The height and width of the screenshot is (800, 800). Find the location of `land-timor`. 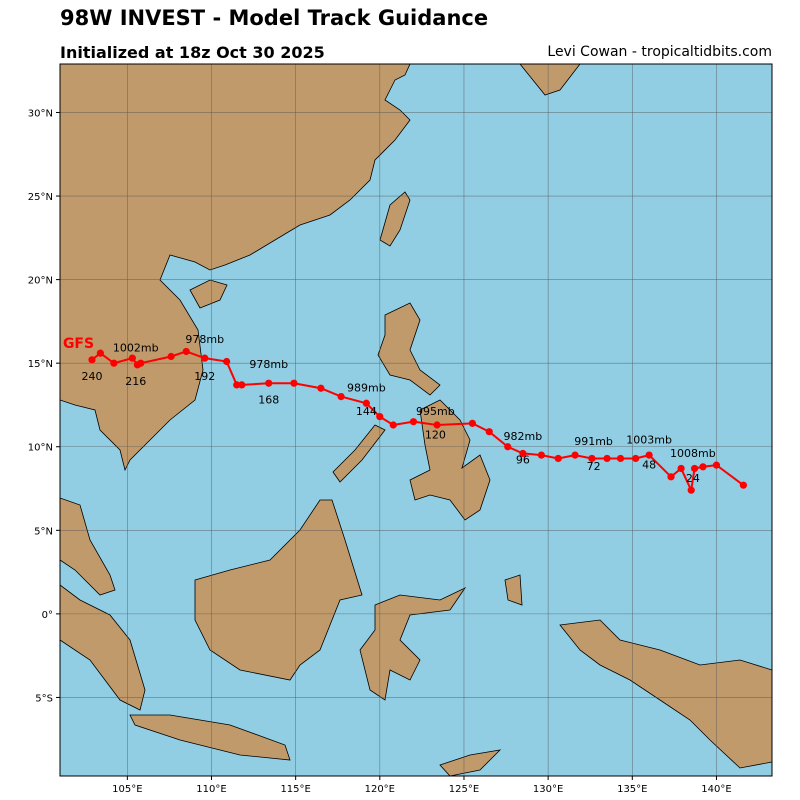

land-timor is located at coordinates (470, 762).